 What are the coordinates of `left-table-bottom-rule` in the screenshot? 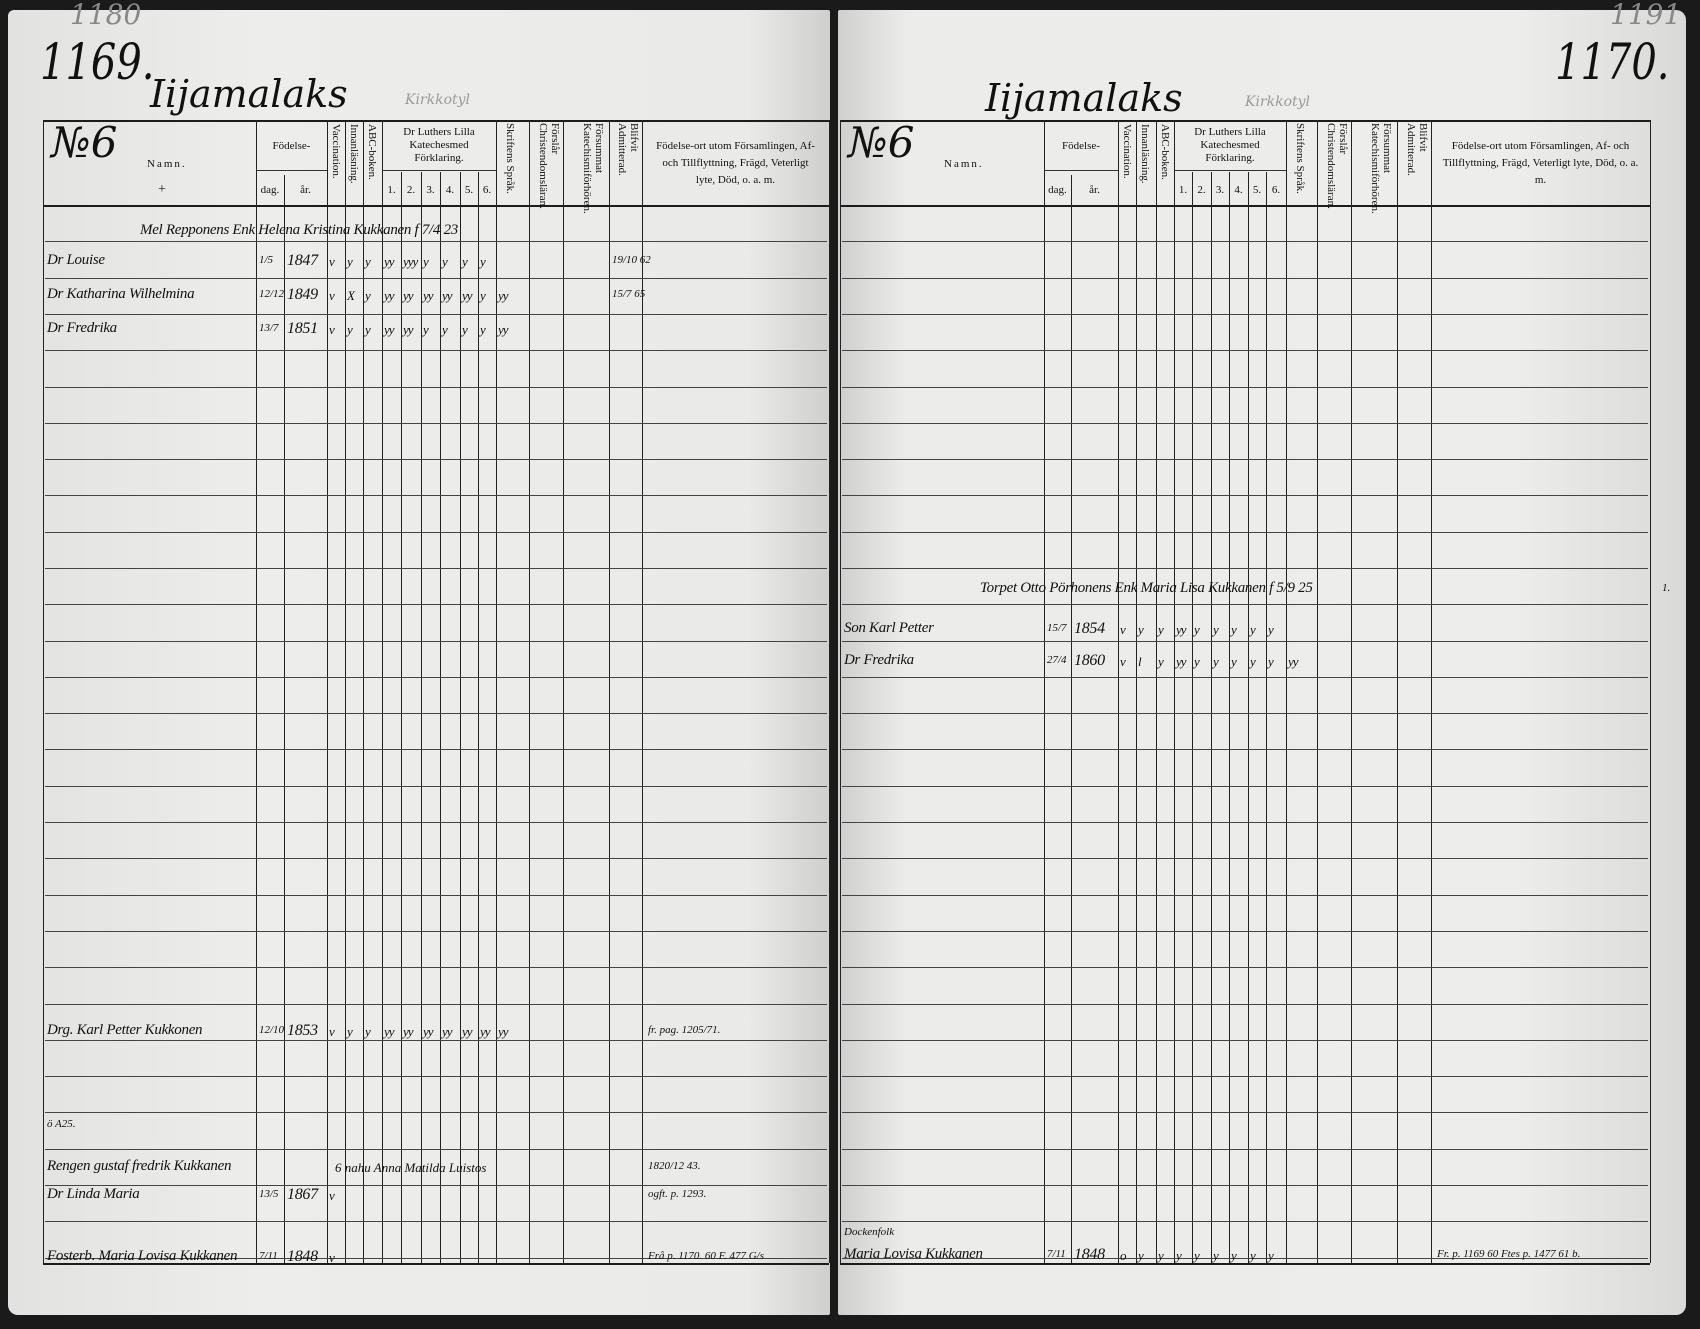 It's located at (436, 1264).